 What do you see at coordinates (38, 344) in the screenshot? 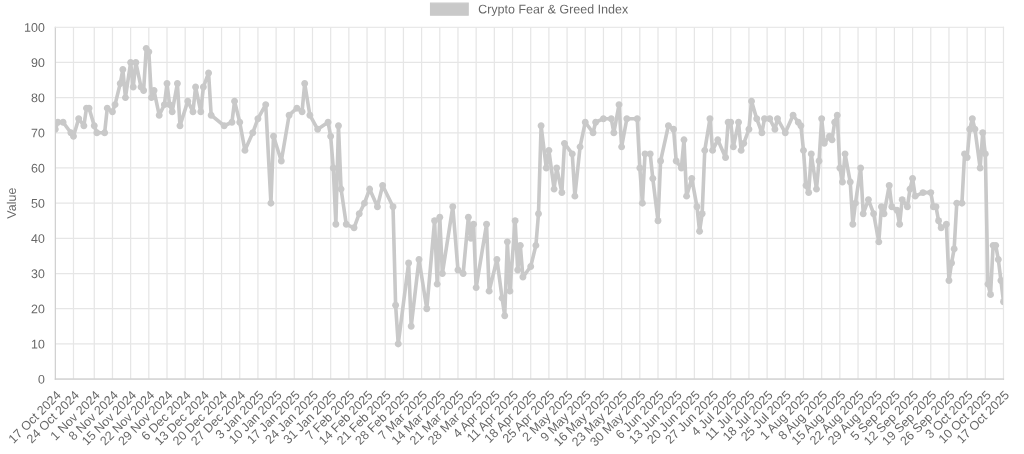
I see `y-tick-label: 10` at bounding box center [38, 344].